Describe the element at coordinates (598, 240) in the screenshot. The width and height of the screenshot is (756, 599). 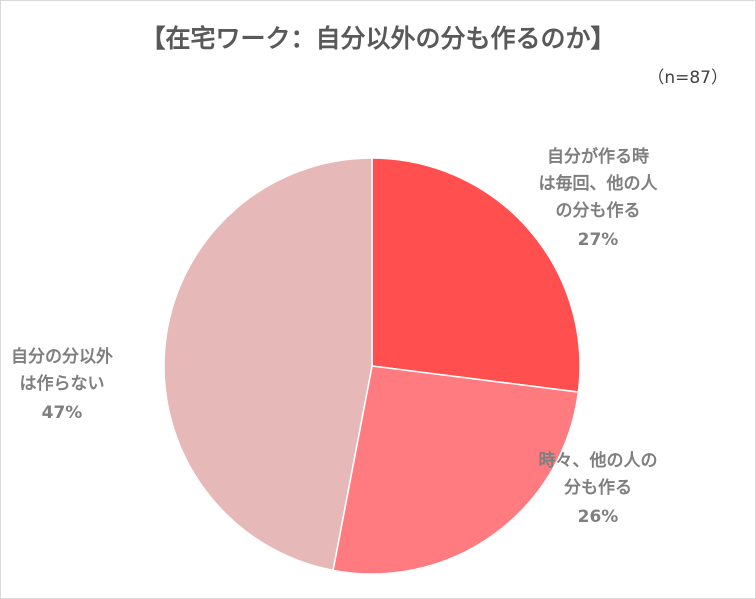
I see `value-label: 27%` at that location.